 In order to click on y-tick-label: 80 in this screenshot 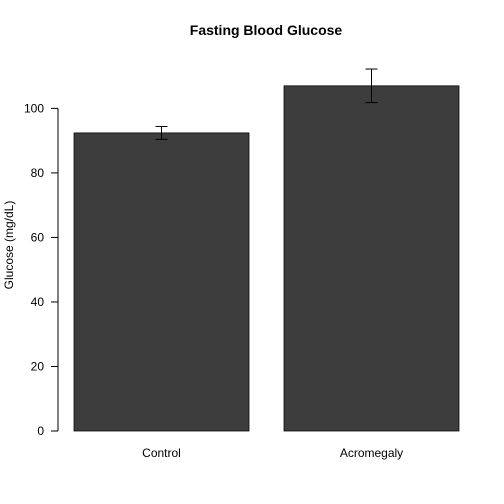, I will do `click(38, 173)`.